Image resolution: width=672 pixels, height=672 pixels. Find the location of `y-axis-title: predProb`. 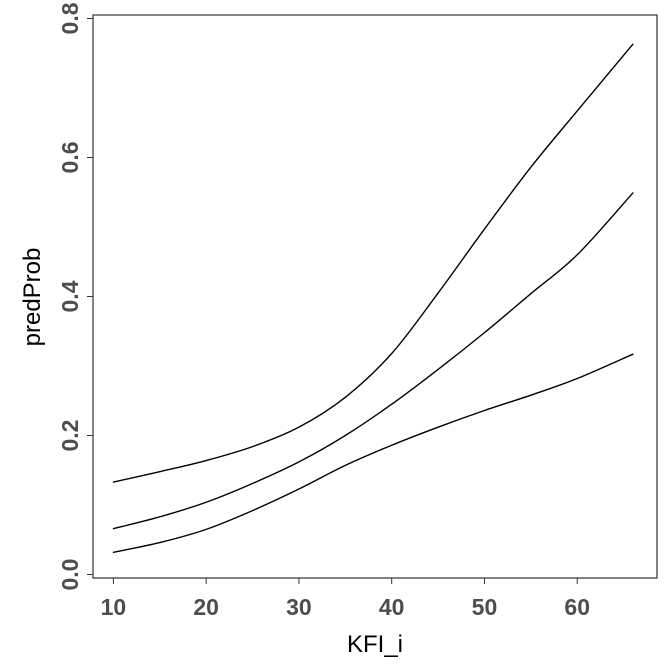

y-axis-title: predProb is located at coordinates (32, 297).